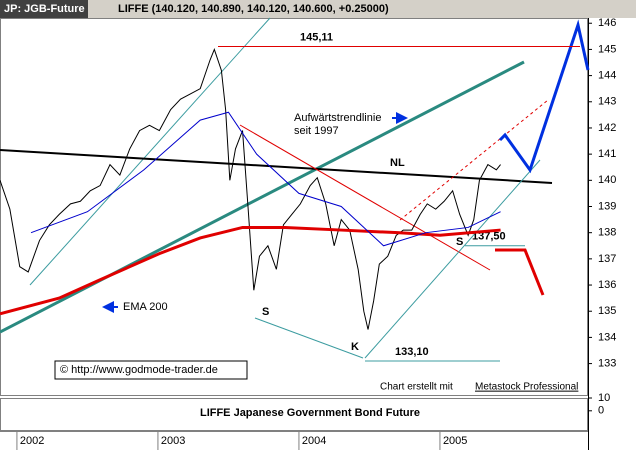 The height and width of the screenshot is (450, 636). Describe the element at coordinates (607, 128) in the screenshot. I see `y-tick-label: 142` at that location.